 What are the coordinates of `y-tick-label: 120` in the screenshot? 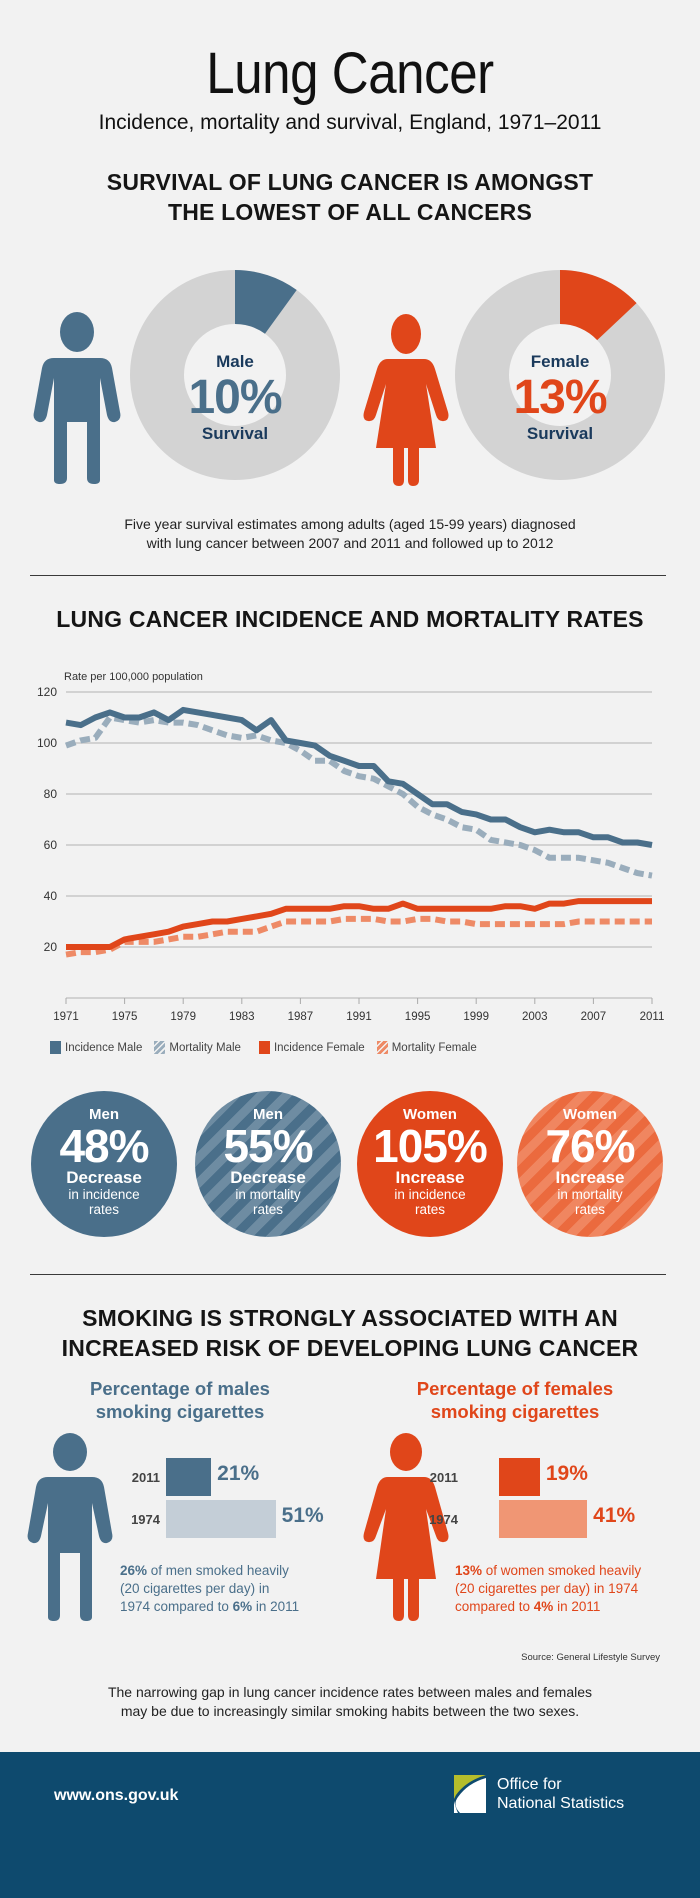 It's located at (47, 692).